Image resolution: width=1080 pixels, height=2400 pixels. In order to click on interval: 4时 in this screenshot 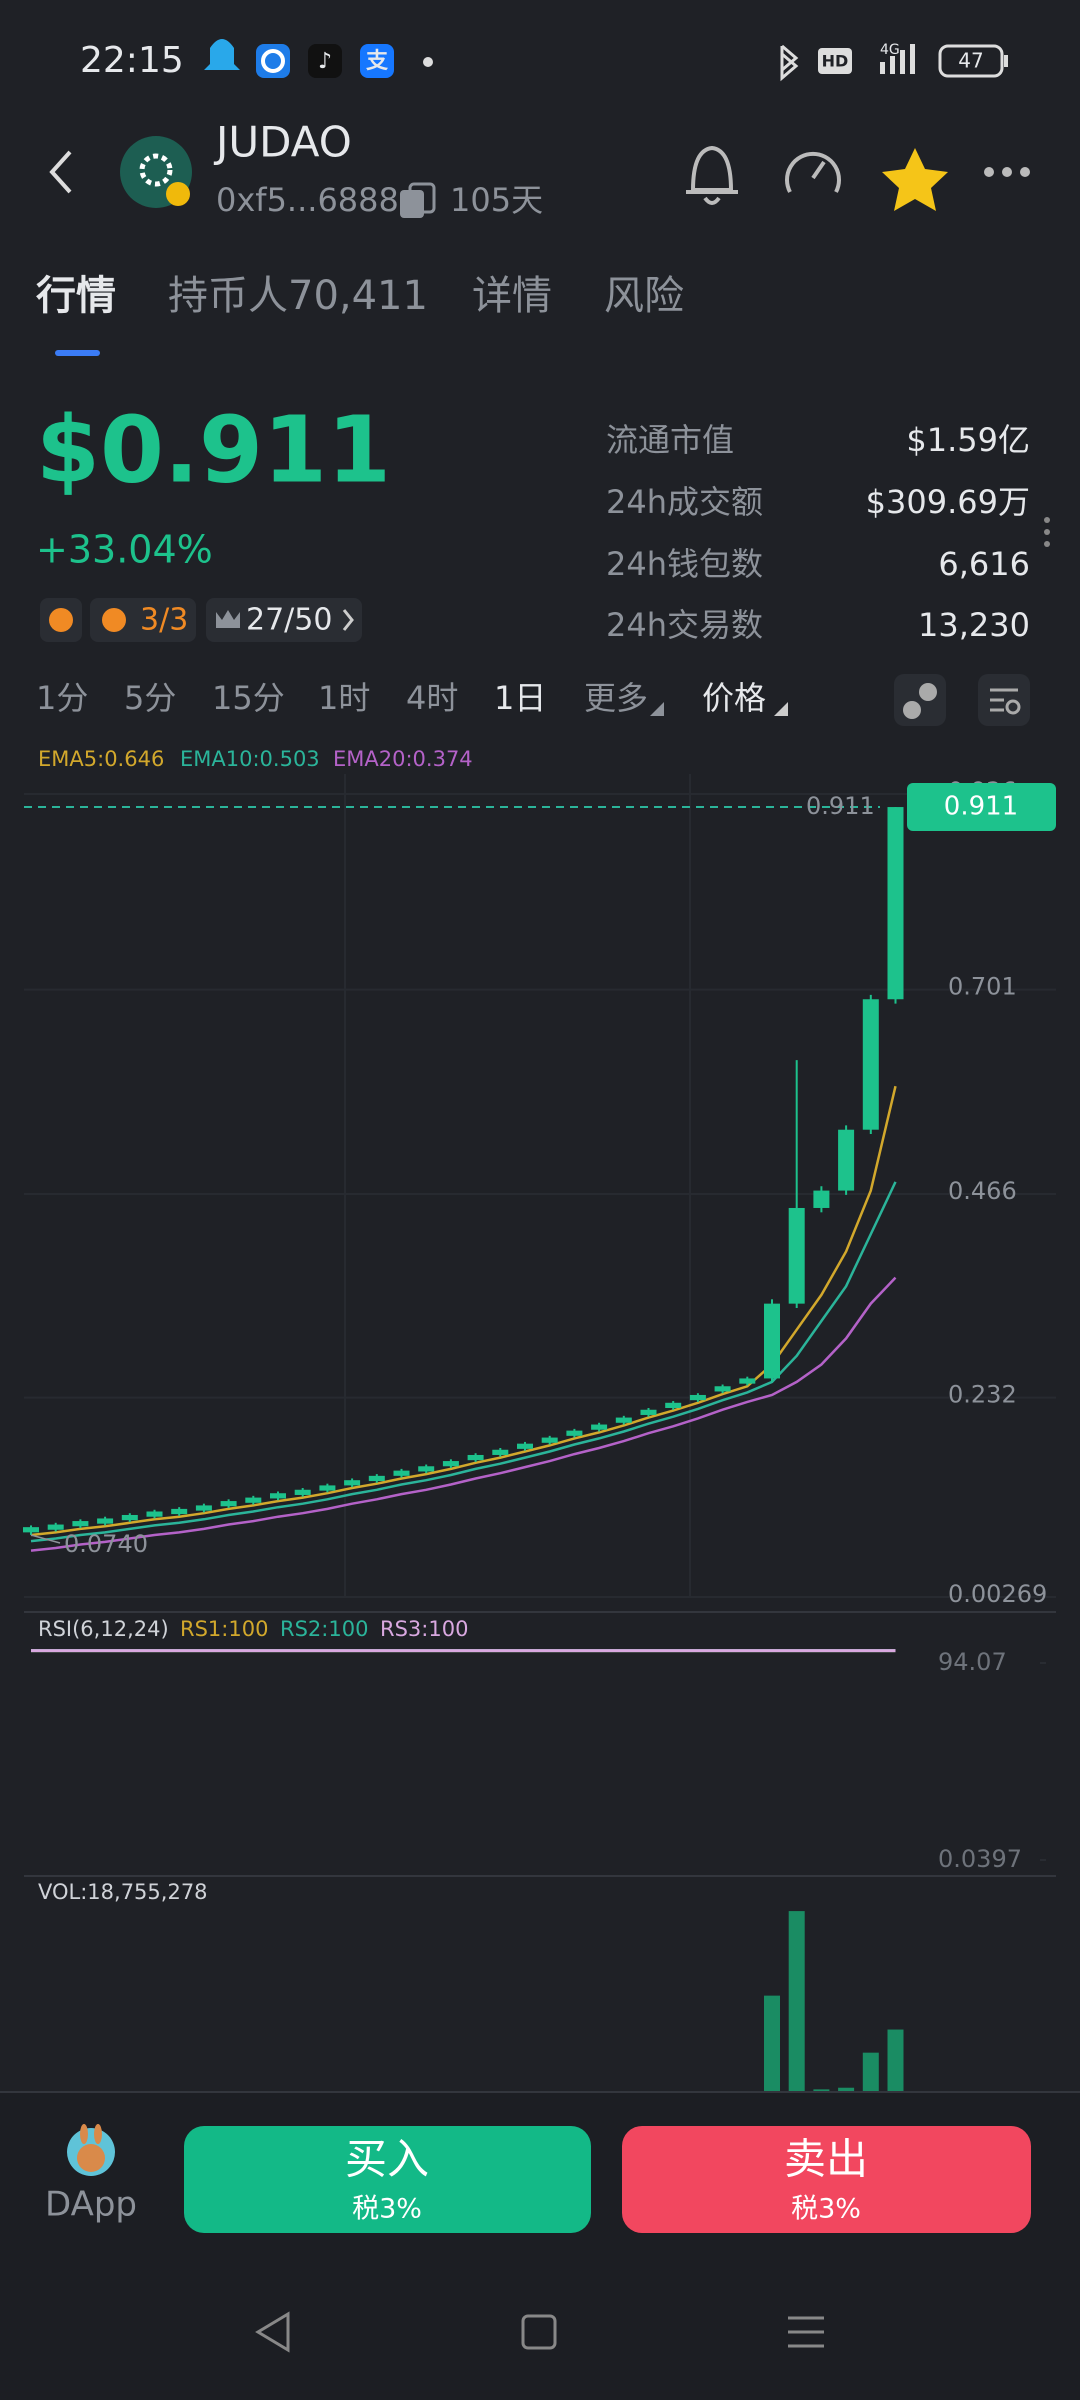, I will do `click(432, 698)`.